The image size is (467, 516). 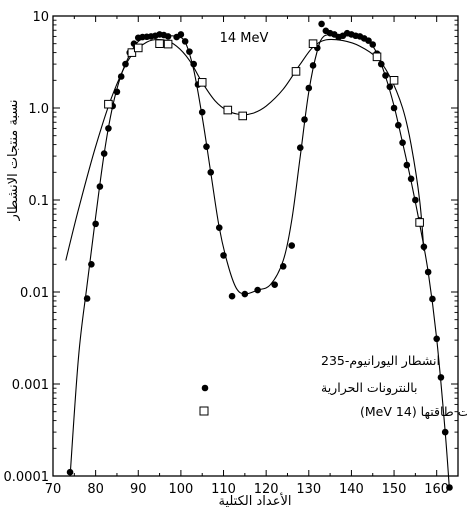 I want to click on x-tick-label: 90, so click(x=138, y=489).